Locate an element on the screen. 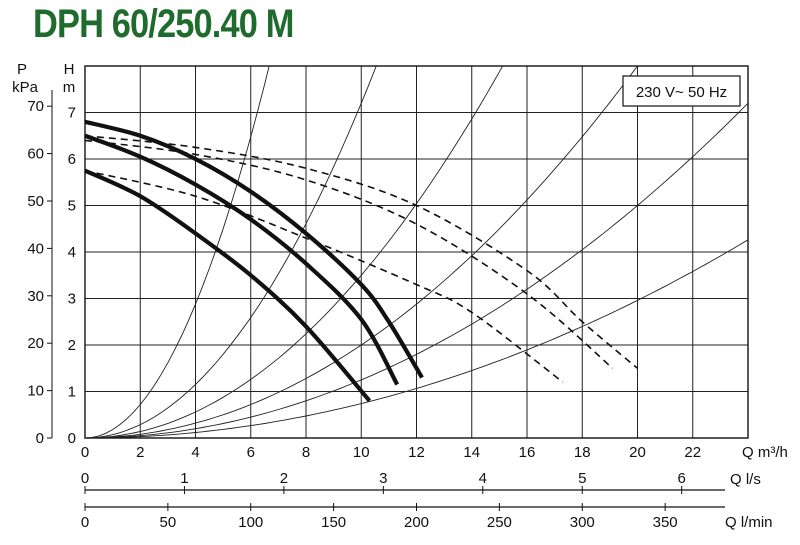 The width and height of the screenshot is (800, 545). p-axis-tick-label: 20 is located at coordinates (35, 343).